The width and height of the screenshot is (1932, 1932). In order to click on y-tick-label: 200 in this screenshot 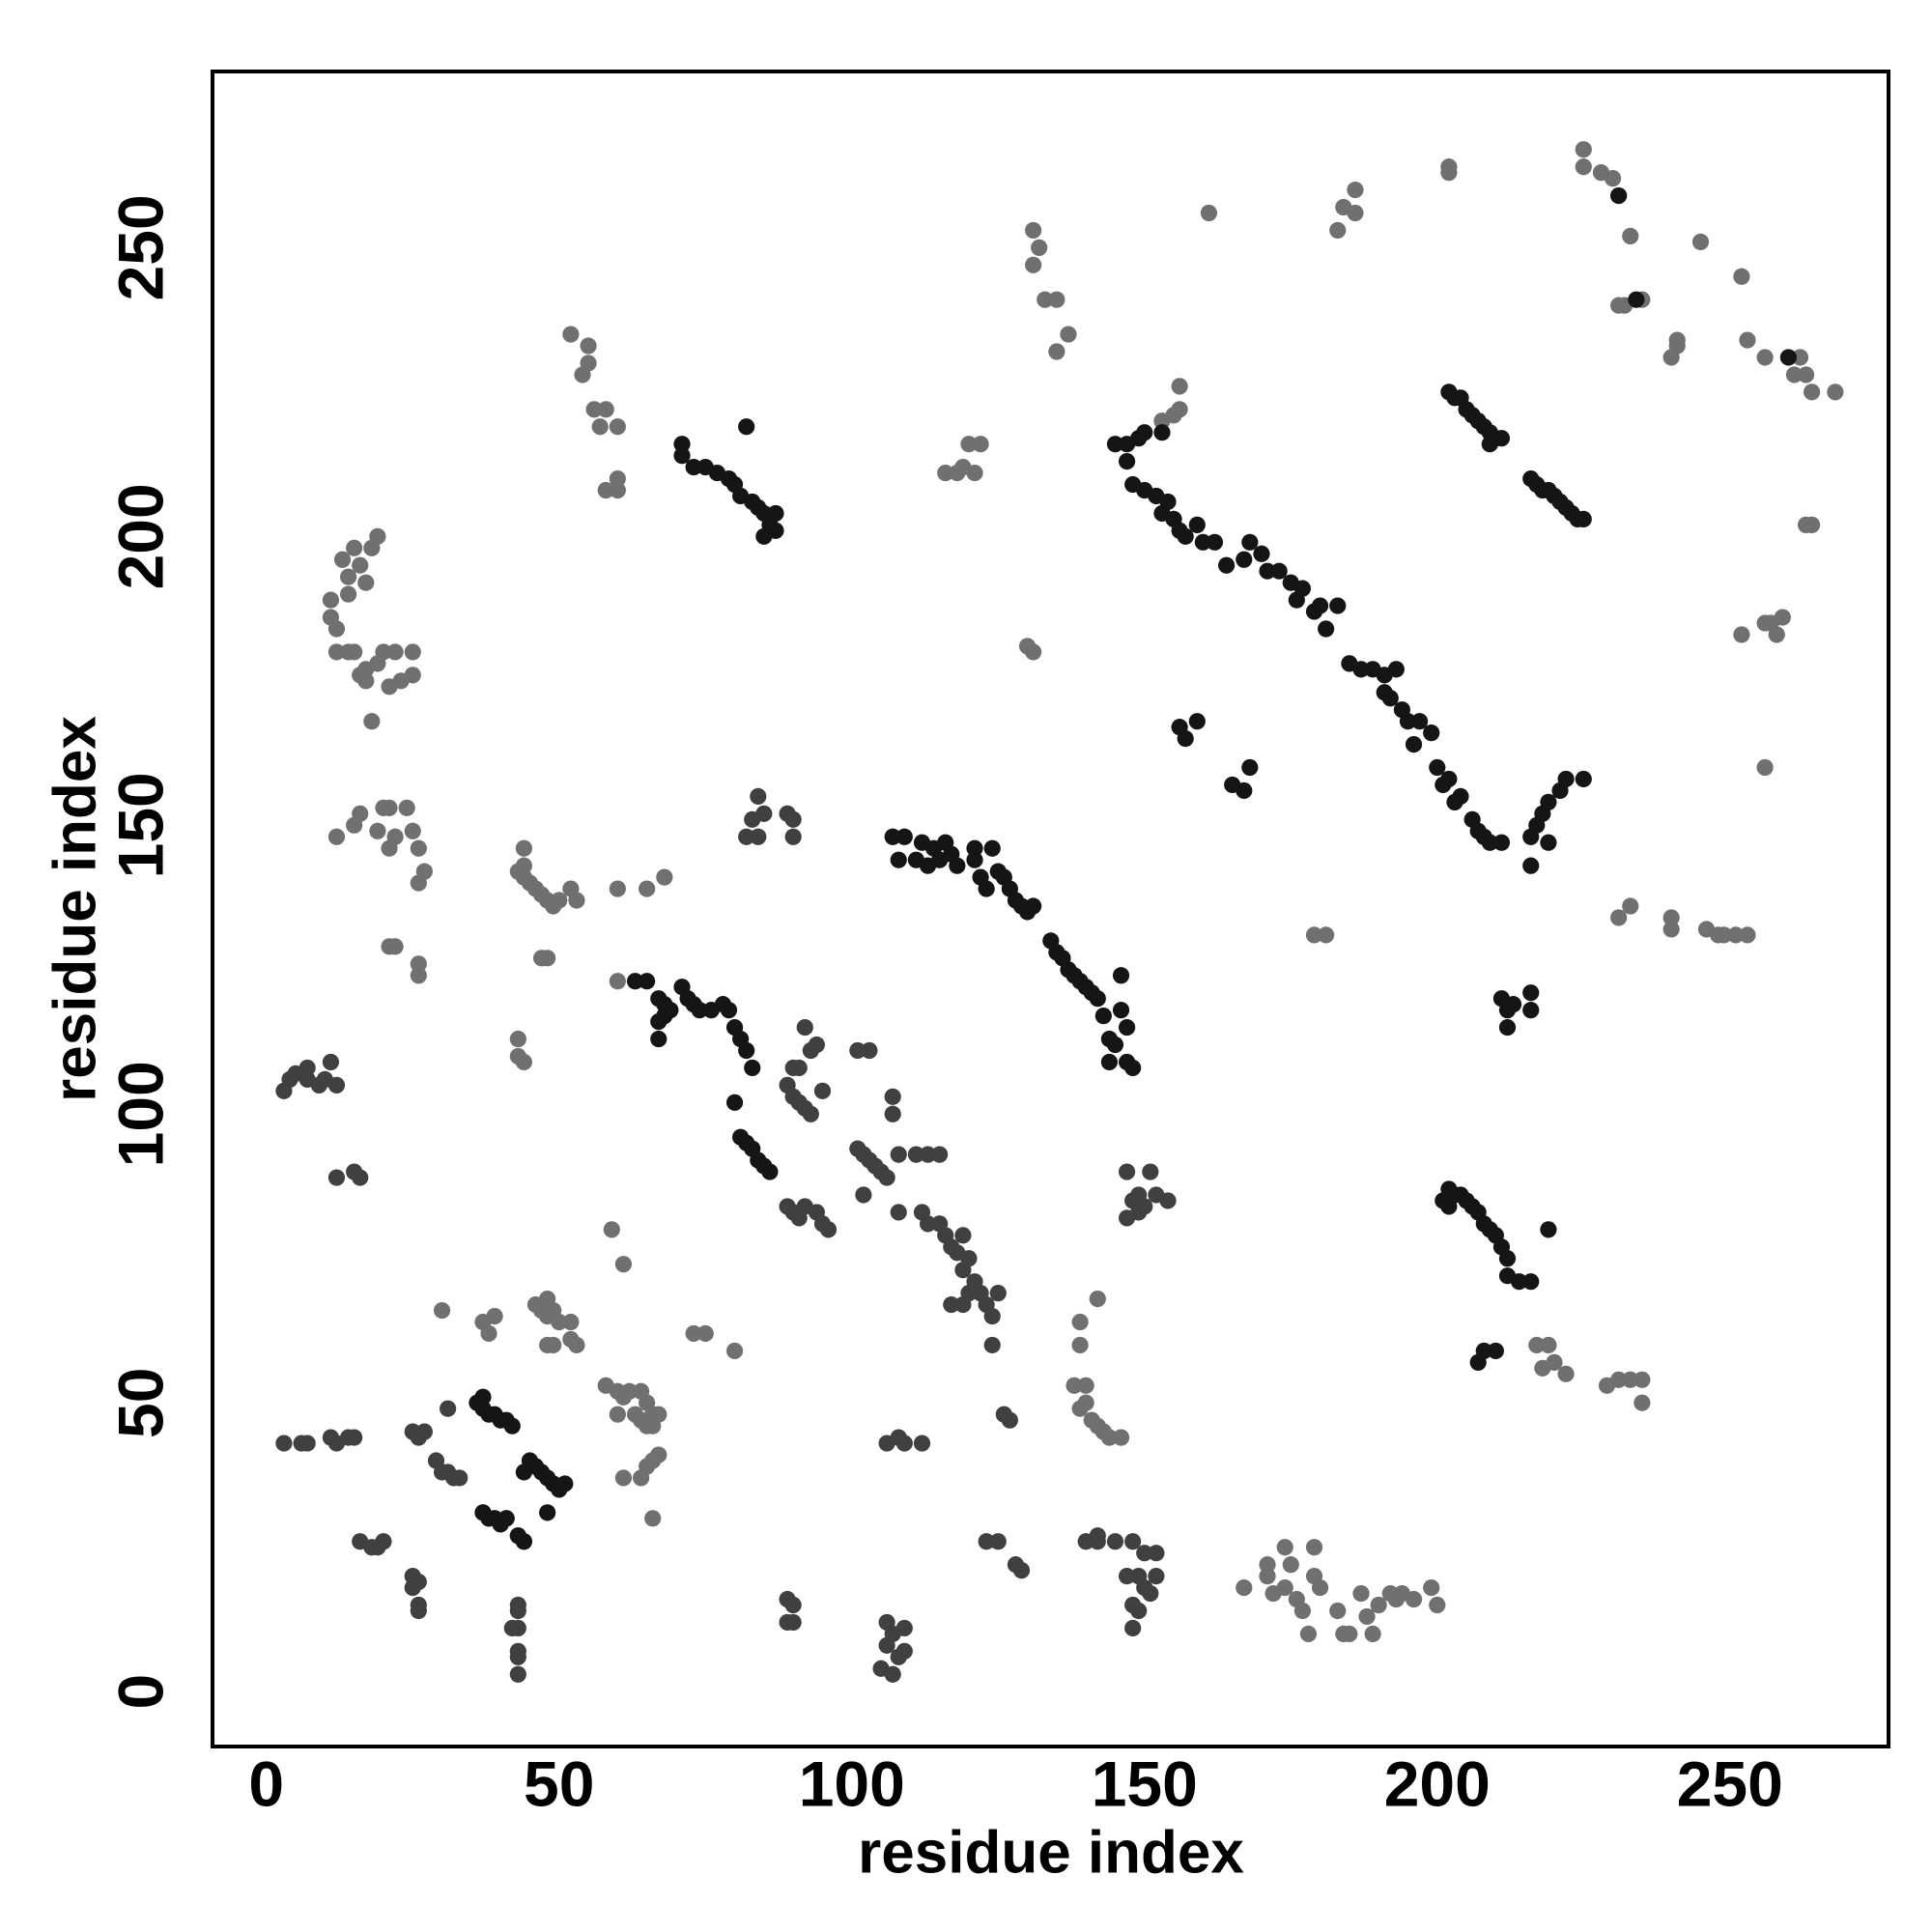, I will do `click(140, 536)`.